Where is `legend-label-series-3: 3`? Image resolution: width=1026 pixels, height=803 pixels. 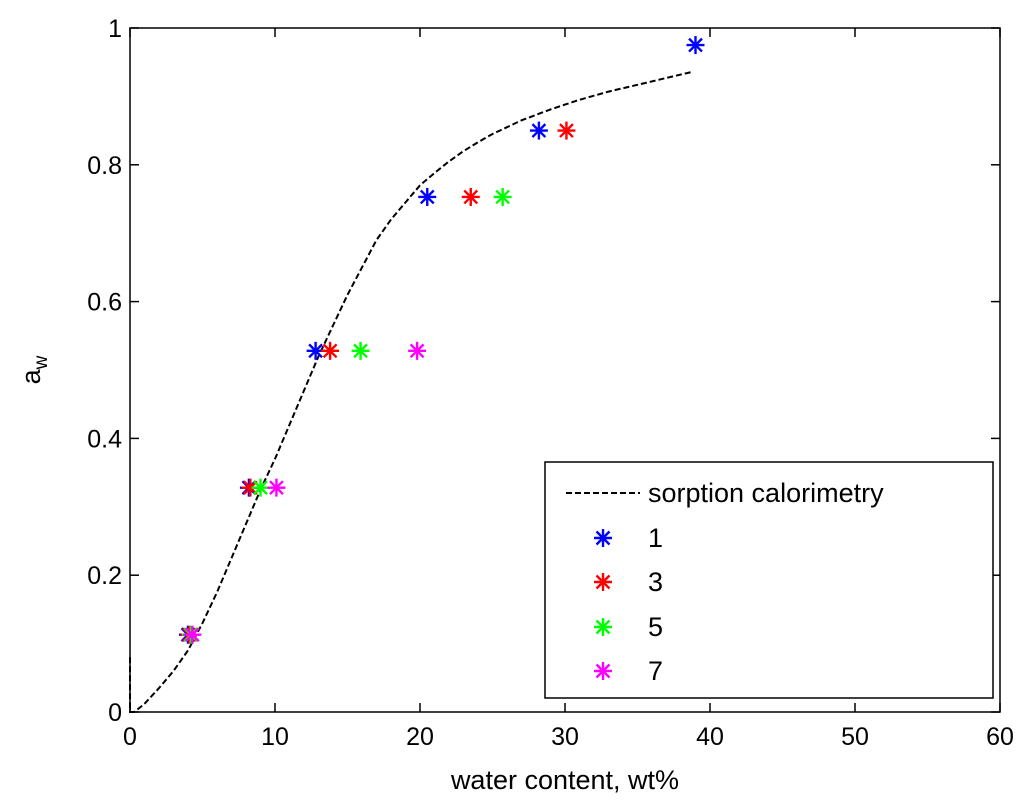
legend-label-series-3: 3 is located at coordinates (655, 582).